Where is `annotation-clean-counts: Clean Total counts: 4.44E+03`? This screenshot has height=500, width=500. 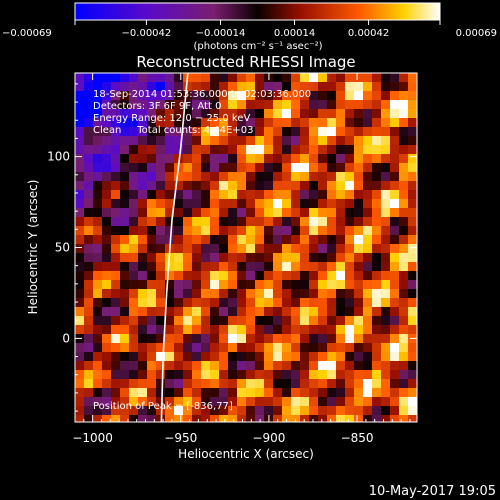 annotation-clean-counts: Clean Total counts: 4.44E+03 is located at coordinates (173, 130).